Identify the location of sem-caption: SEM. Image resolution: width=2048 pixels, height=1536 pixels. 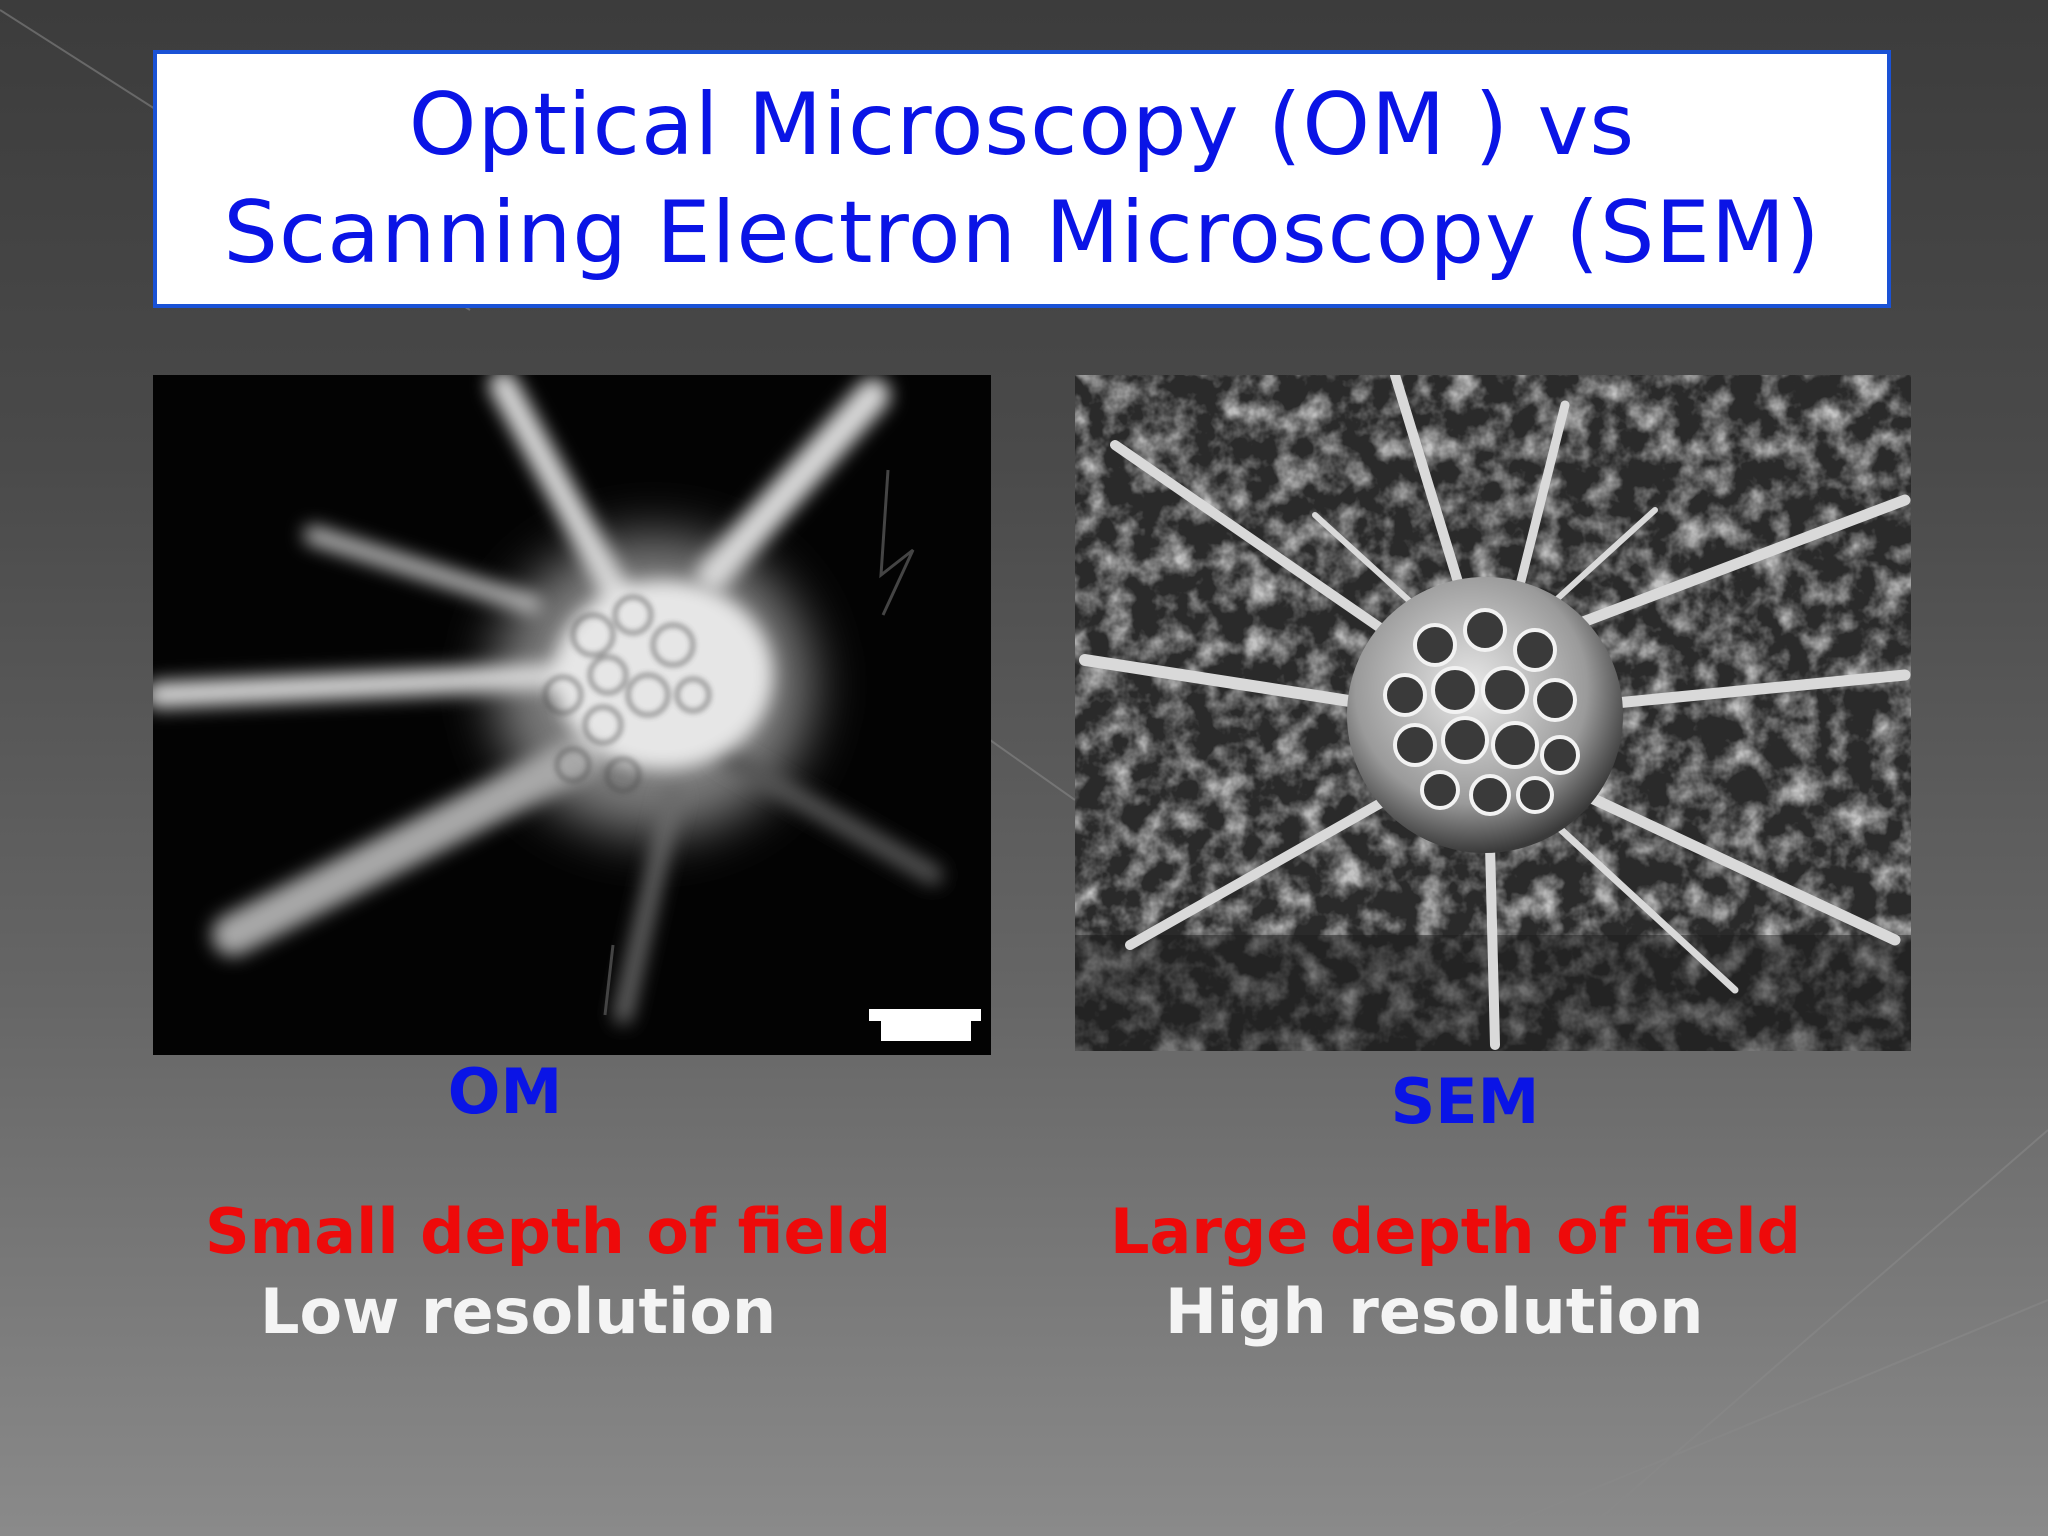
(1465, 1101).